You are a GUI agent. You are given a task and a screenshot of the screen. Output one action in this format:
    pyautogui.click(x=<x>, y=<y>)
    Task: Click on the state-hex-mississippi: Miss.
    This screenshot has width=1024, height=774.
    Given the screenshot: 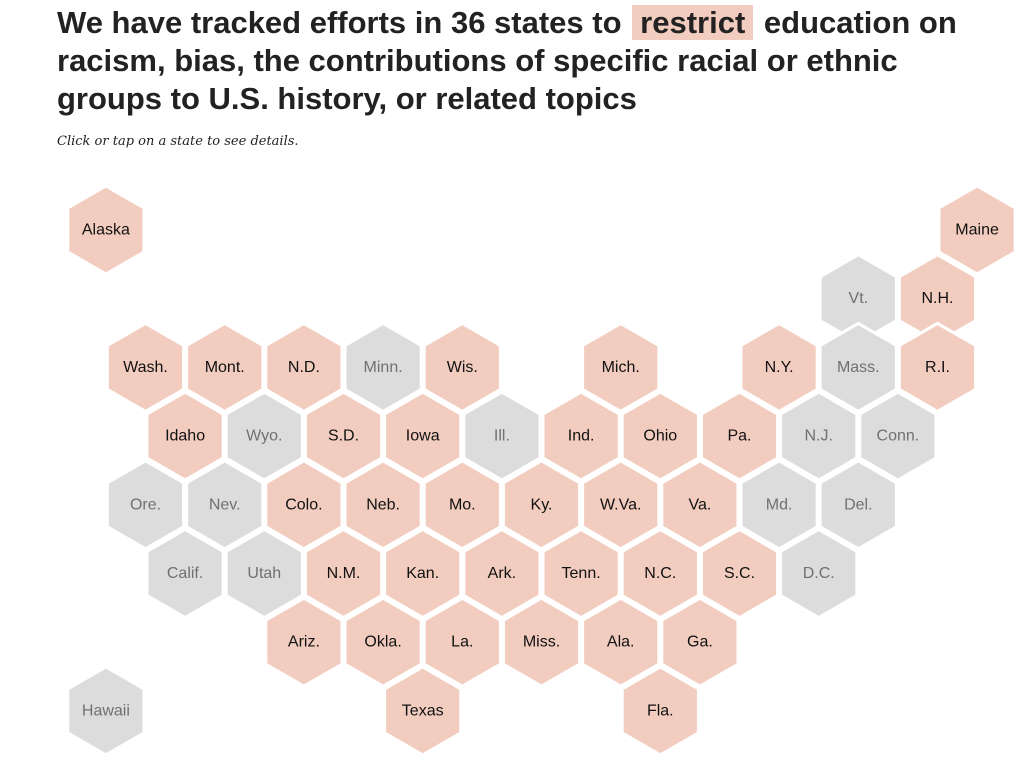 What is the action you would take?
    pyautogui.click(x=541, y=642)
    